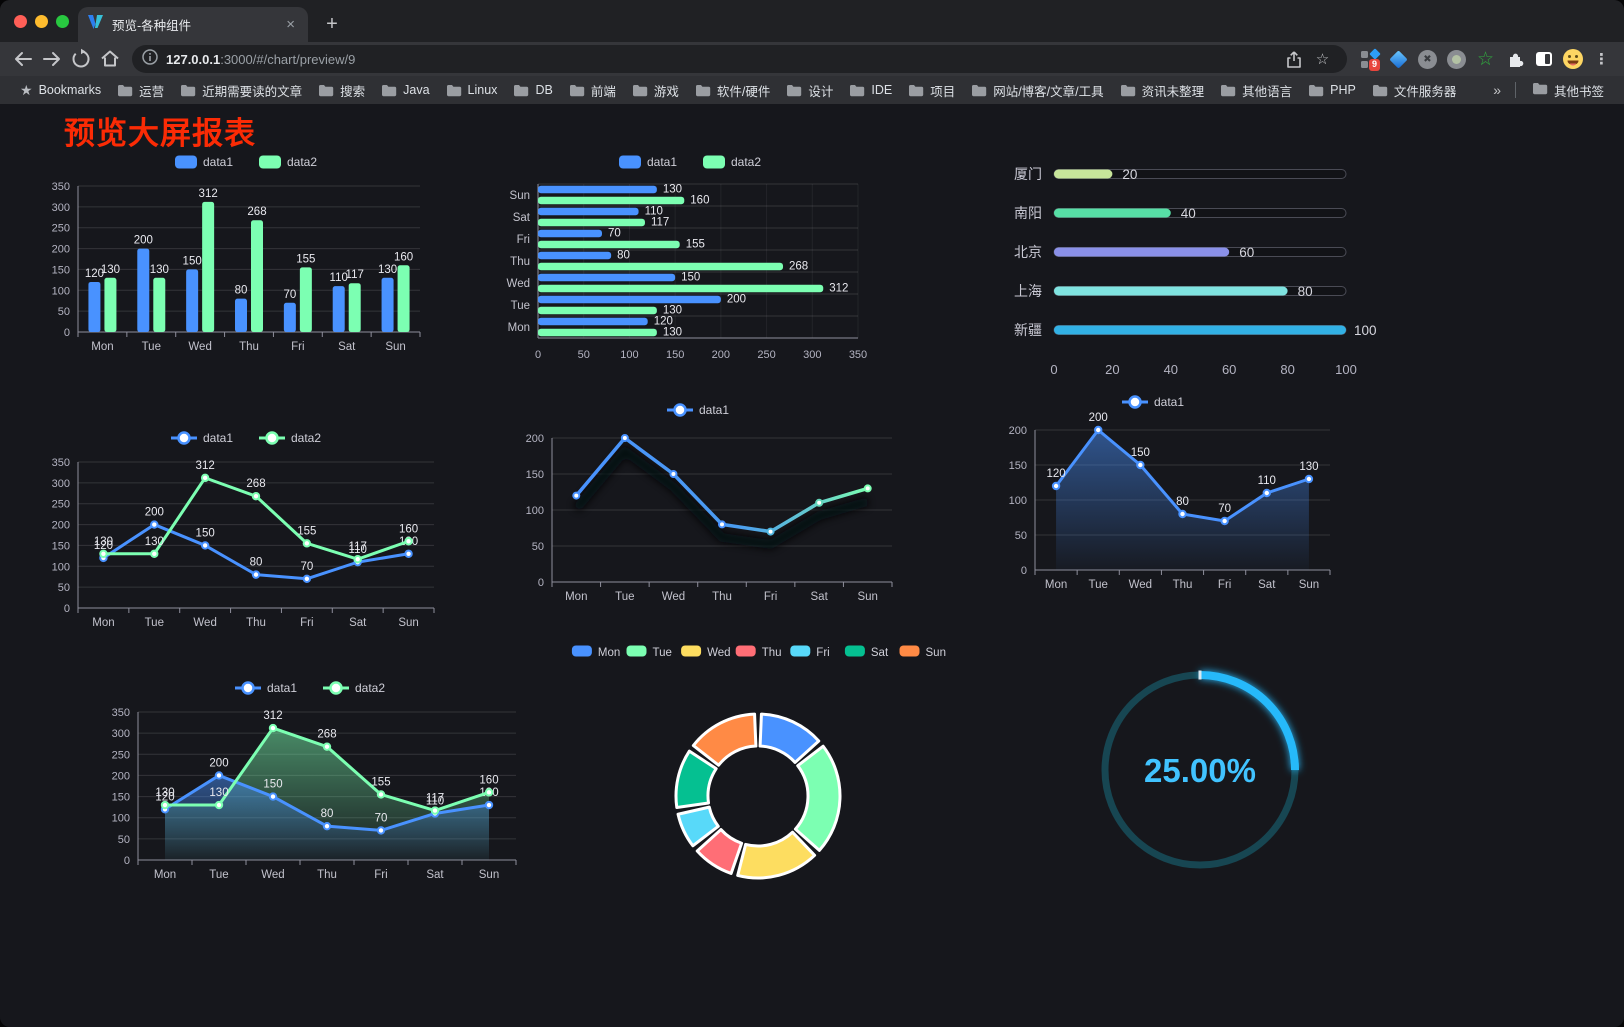 The width and height of the screenshot is (1624, 1027). Describe the element at coordinates (26, 89) in the screenshot. I see `bookmarks-star-icon: ★` at that location.